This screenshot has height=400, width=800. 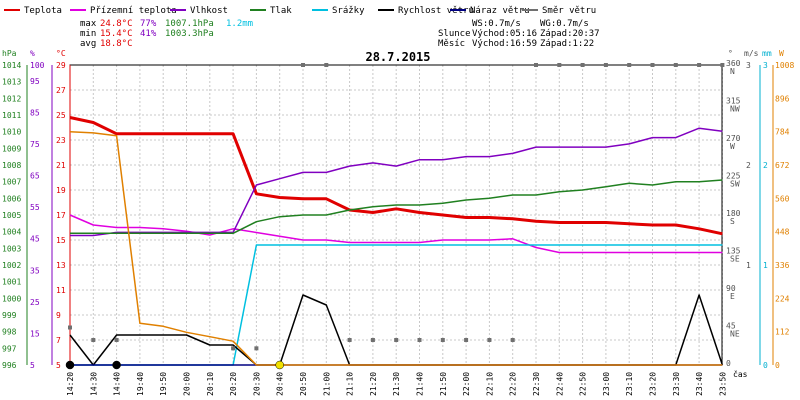 What do you see at coordinates (61, 215) in the screenshot?
I see `axis-temp-tick: 17` at bounding box center [61, 215].